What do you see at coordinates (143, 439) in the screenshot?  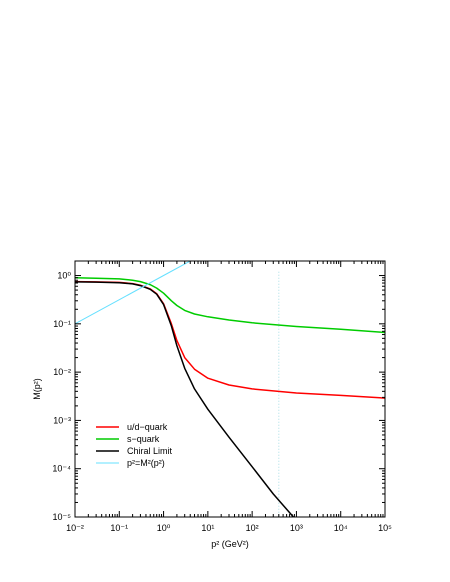 I see `legend-label: s−quark` at bounding box center [143, 439].